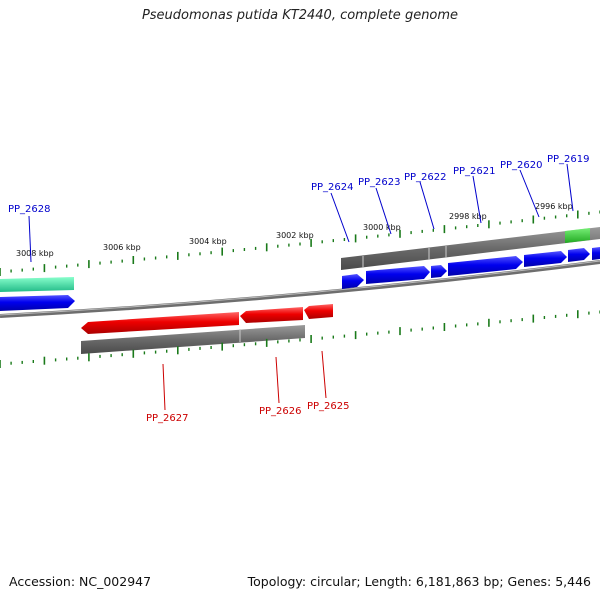  Describe the element at coordinates (568, 159) in the screenshot. I see `gene-label-pp2619: PP_2619` at that location.